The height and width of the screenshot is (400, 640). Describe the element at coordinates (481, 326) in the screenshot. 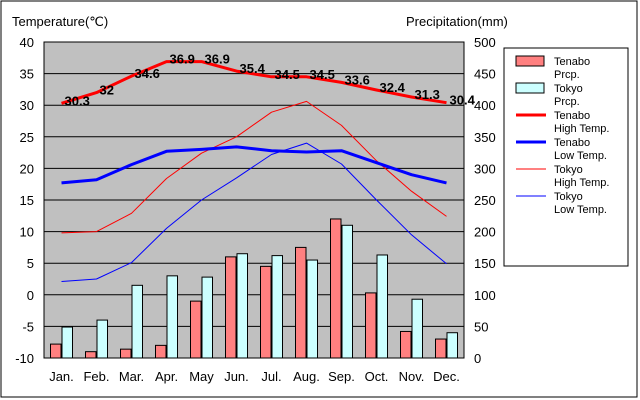

I see `y-tick-right: 50` at that location.